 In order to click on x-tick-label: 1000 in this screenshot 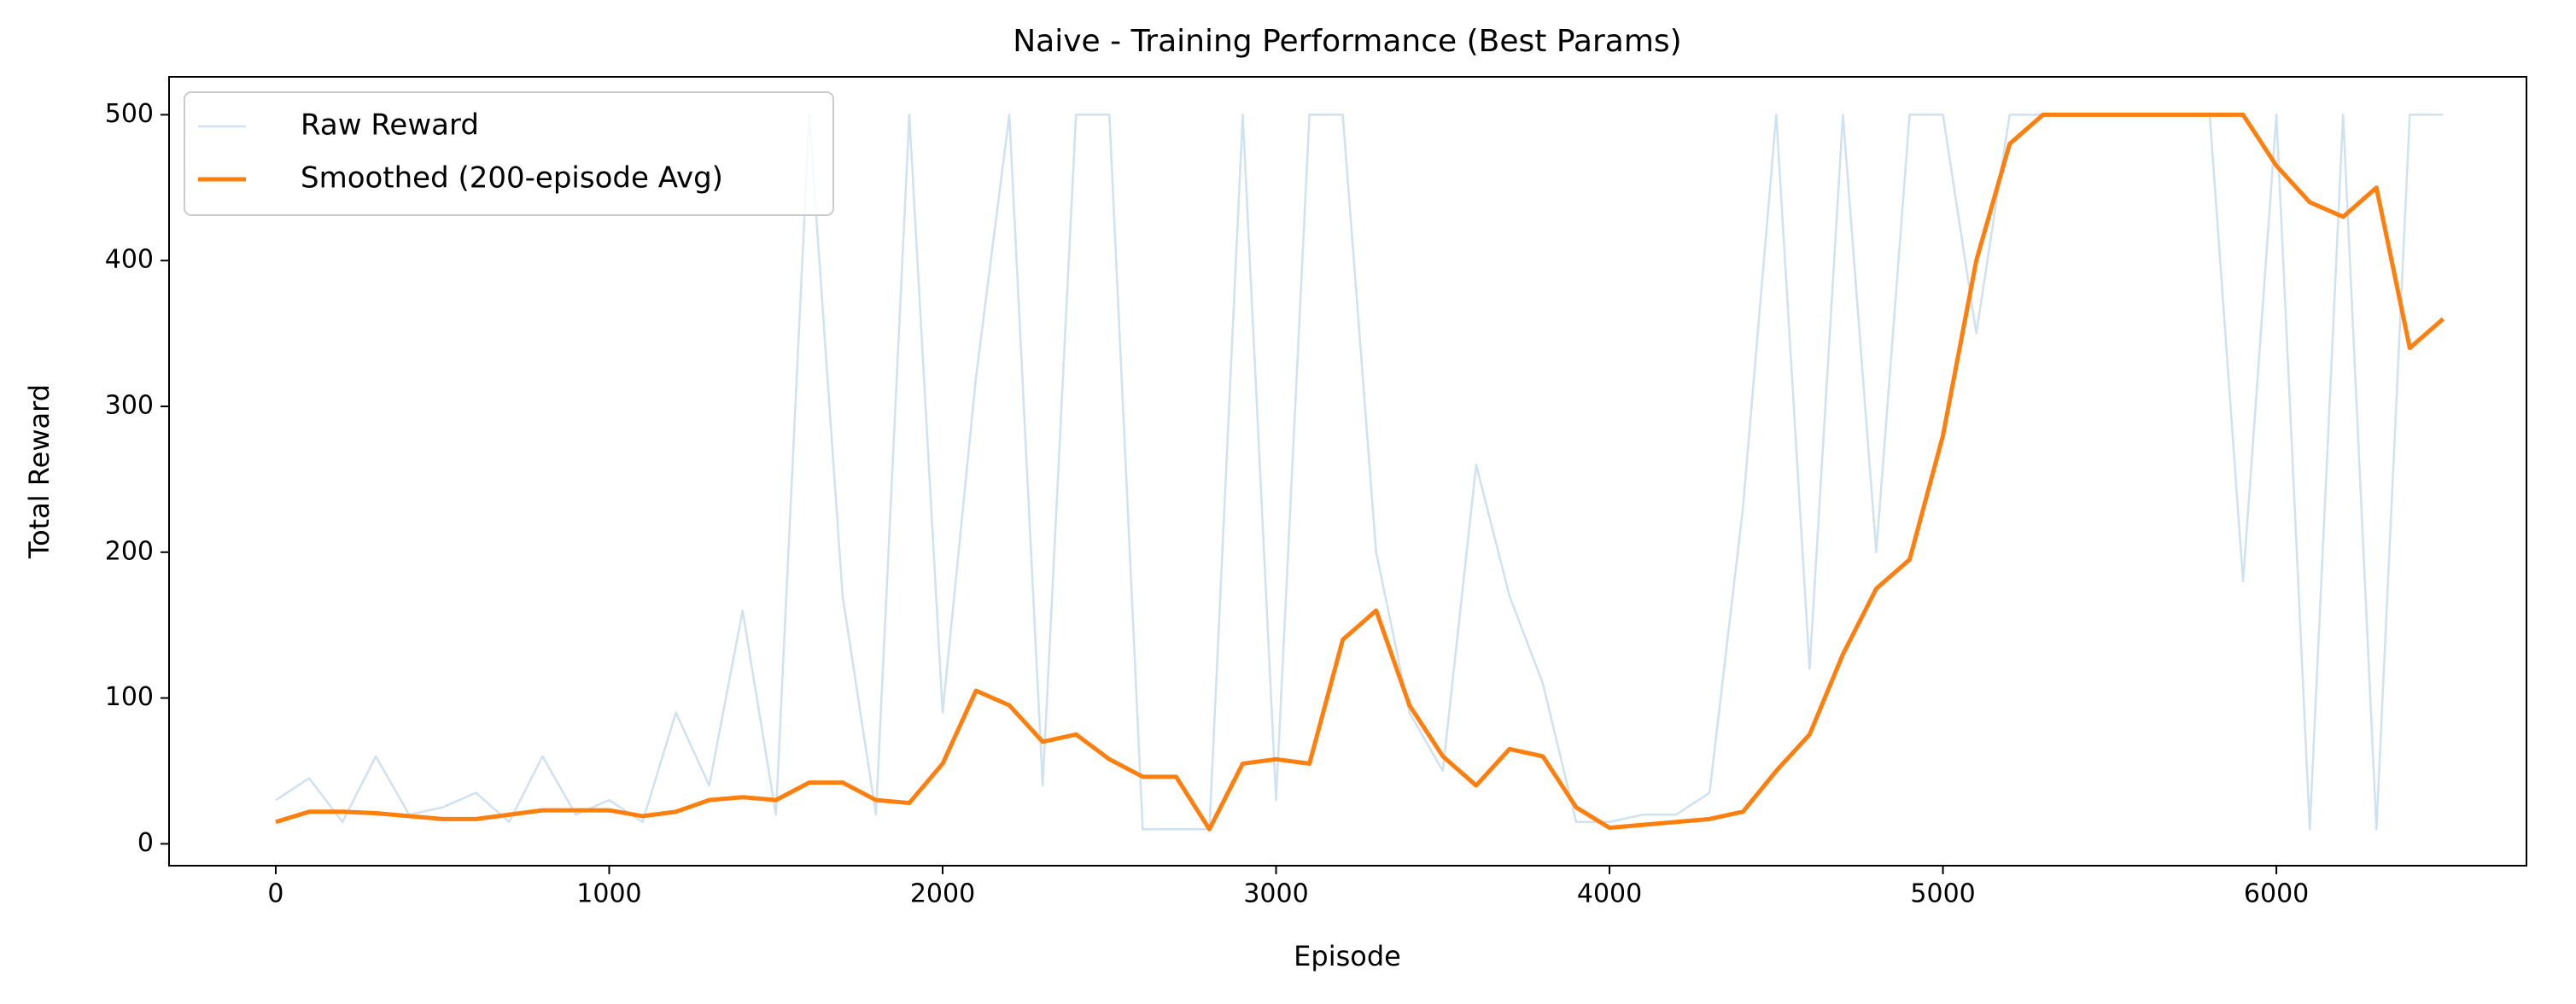, I will do `click(608, 894)`.